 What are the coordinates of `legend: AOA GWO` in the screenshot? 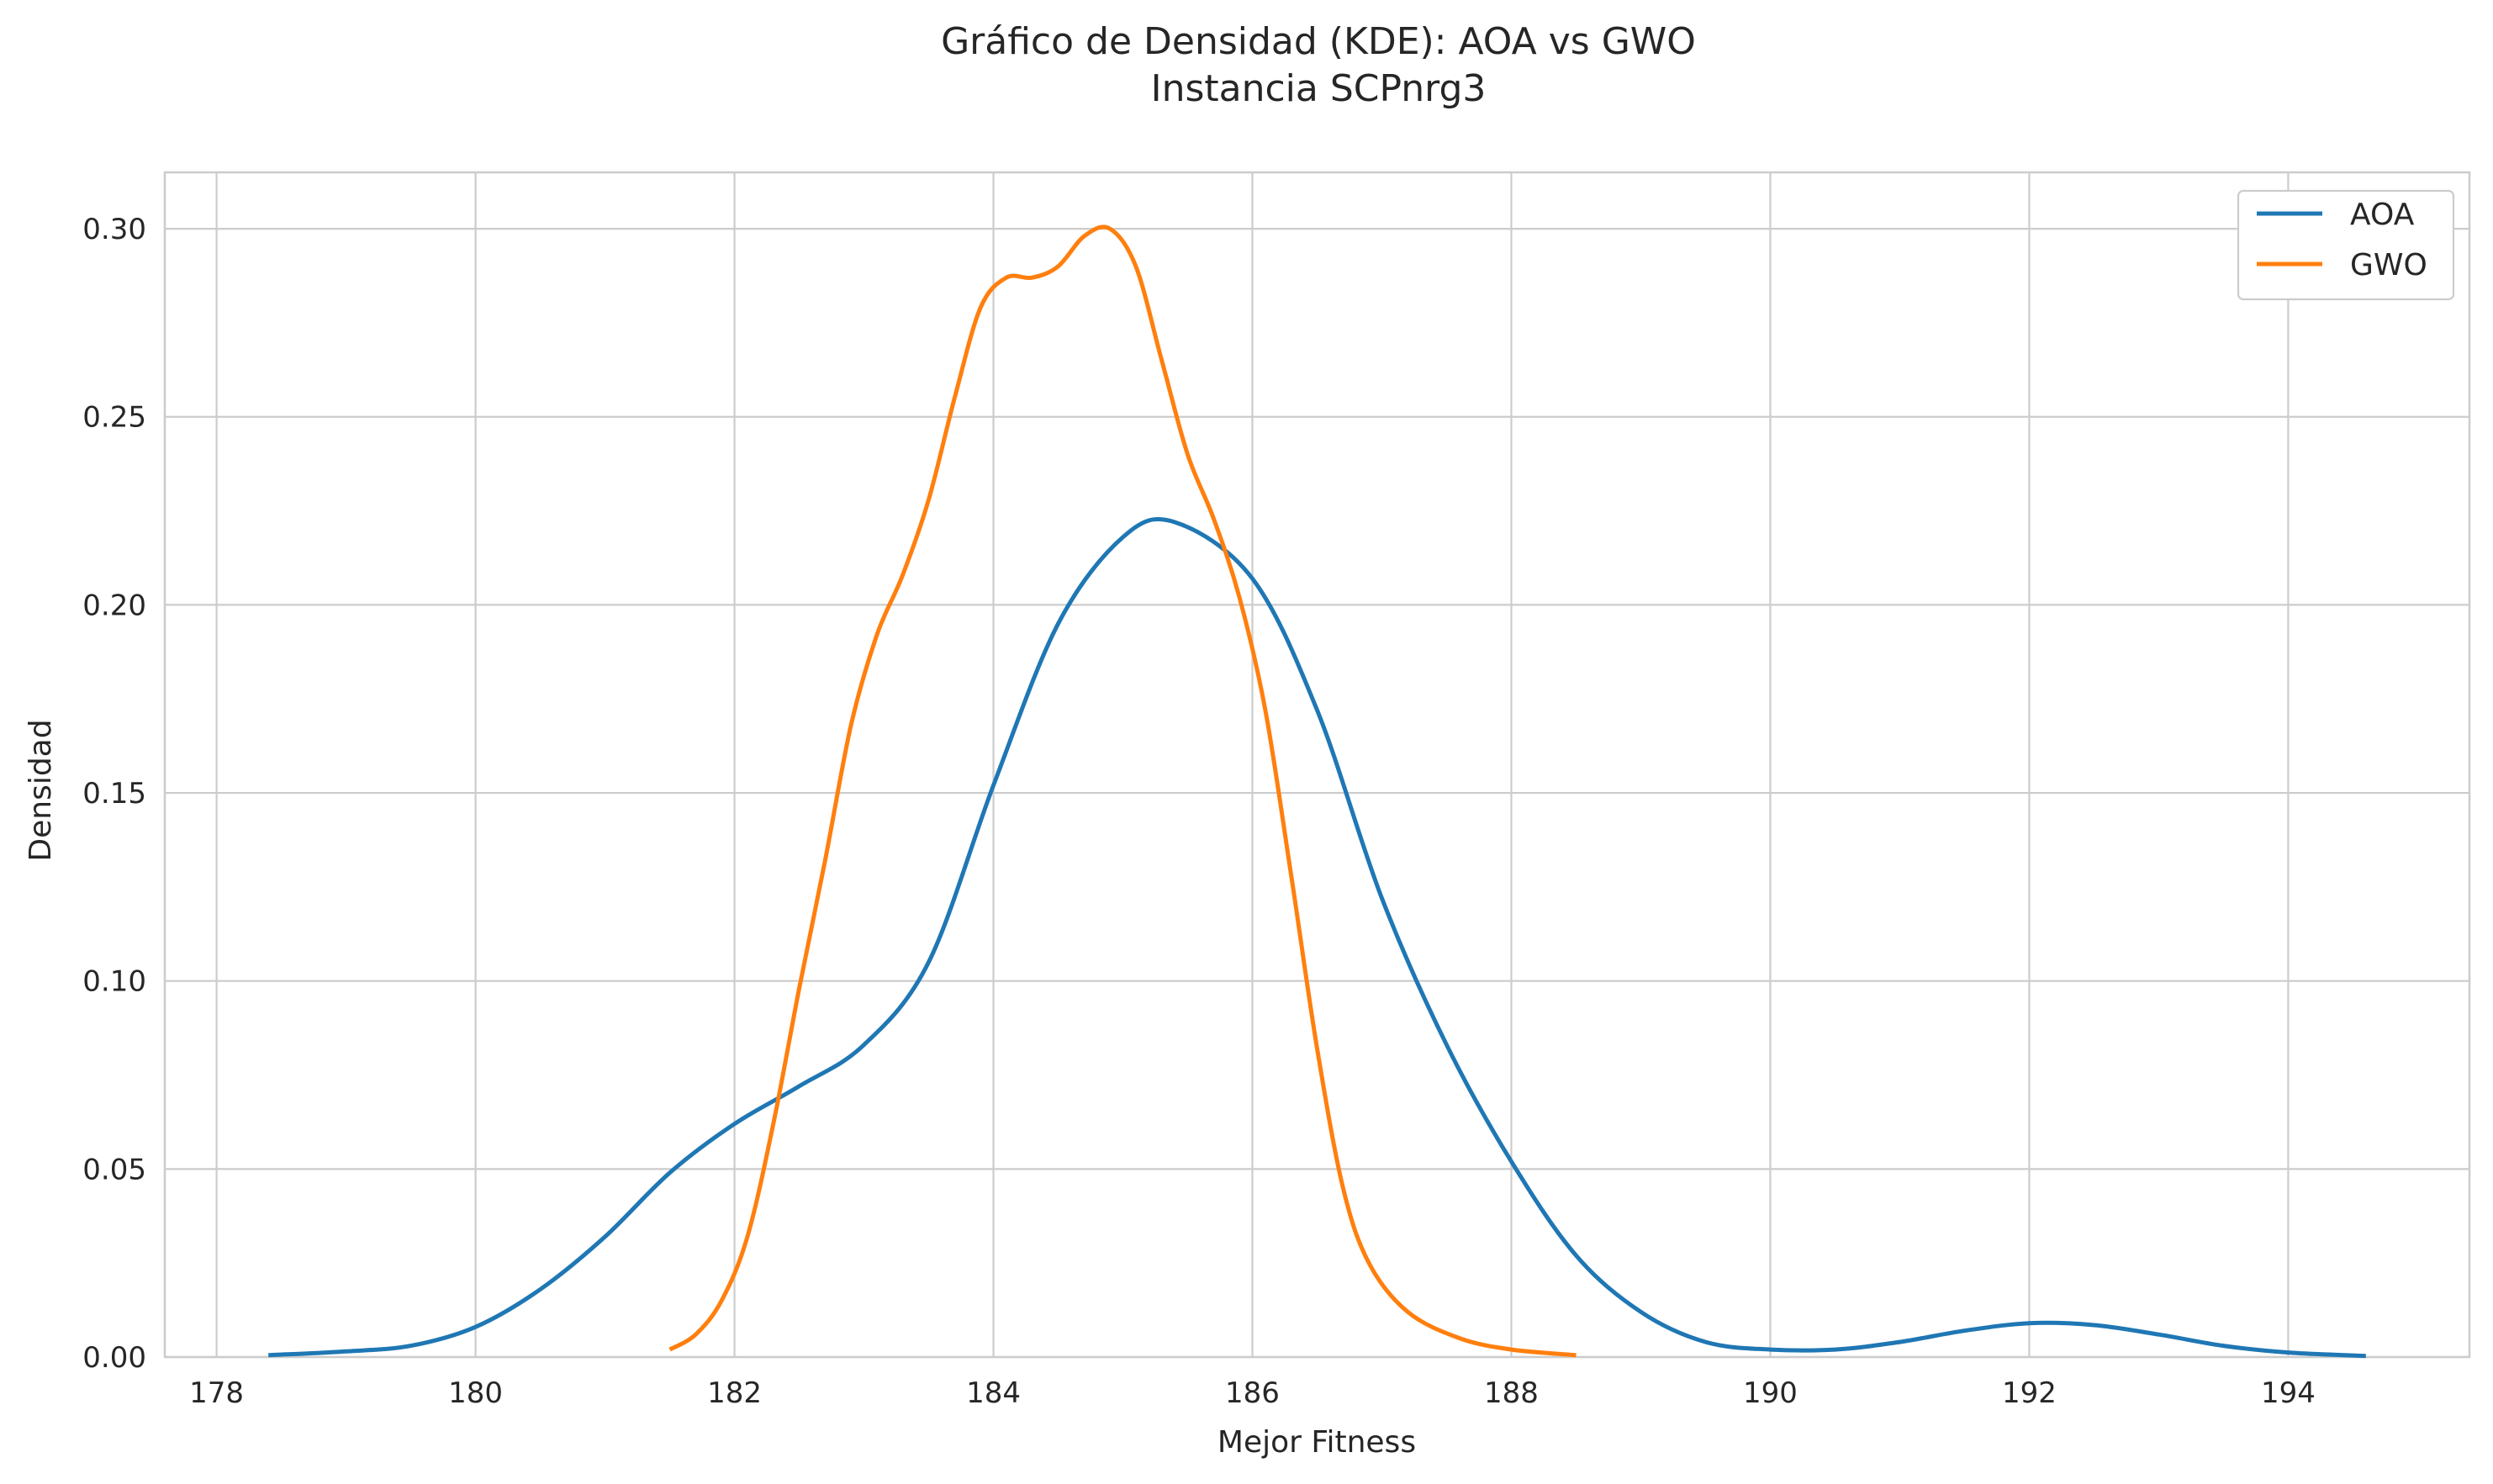 It's located at (2346, 245).